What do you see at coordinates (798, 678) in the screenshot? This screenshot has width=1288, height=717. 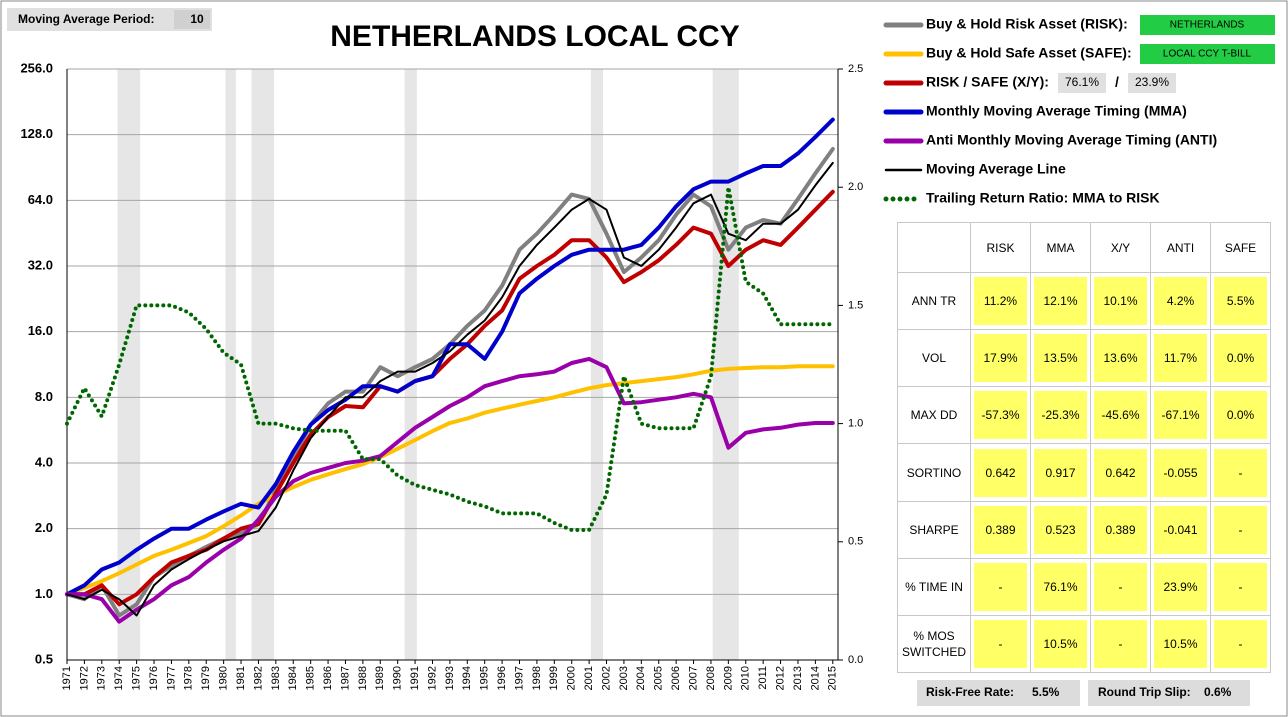 I see `x-tick-label: 2013` at bounding box center [798, 678].